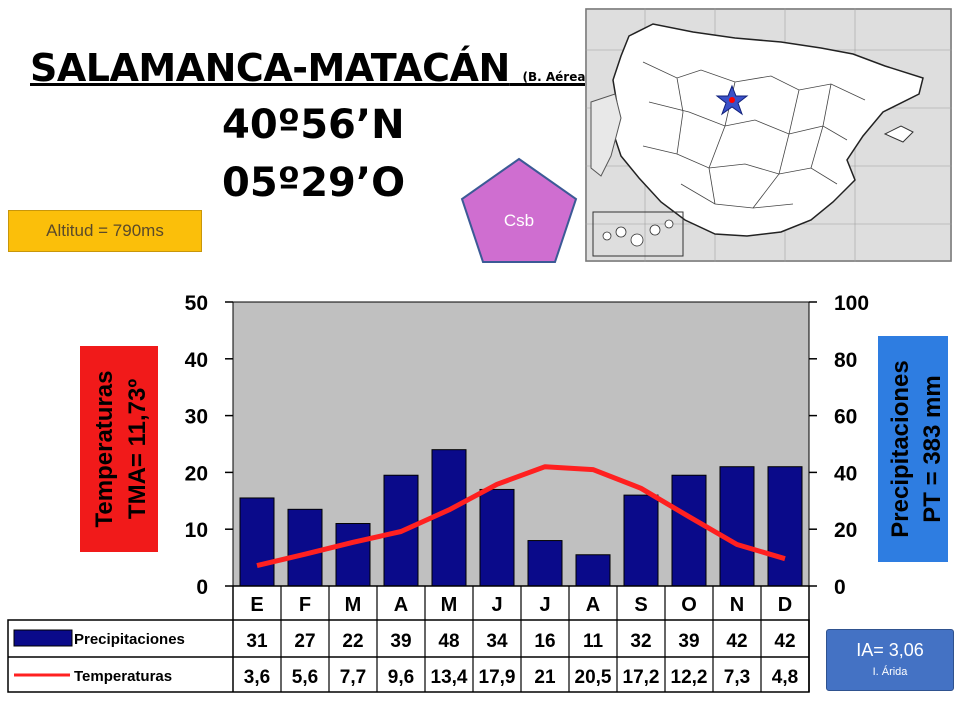  I want to click on right-tick-label: 100, so click(851, 303).